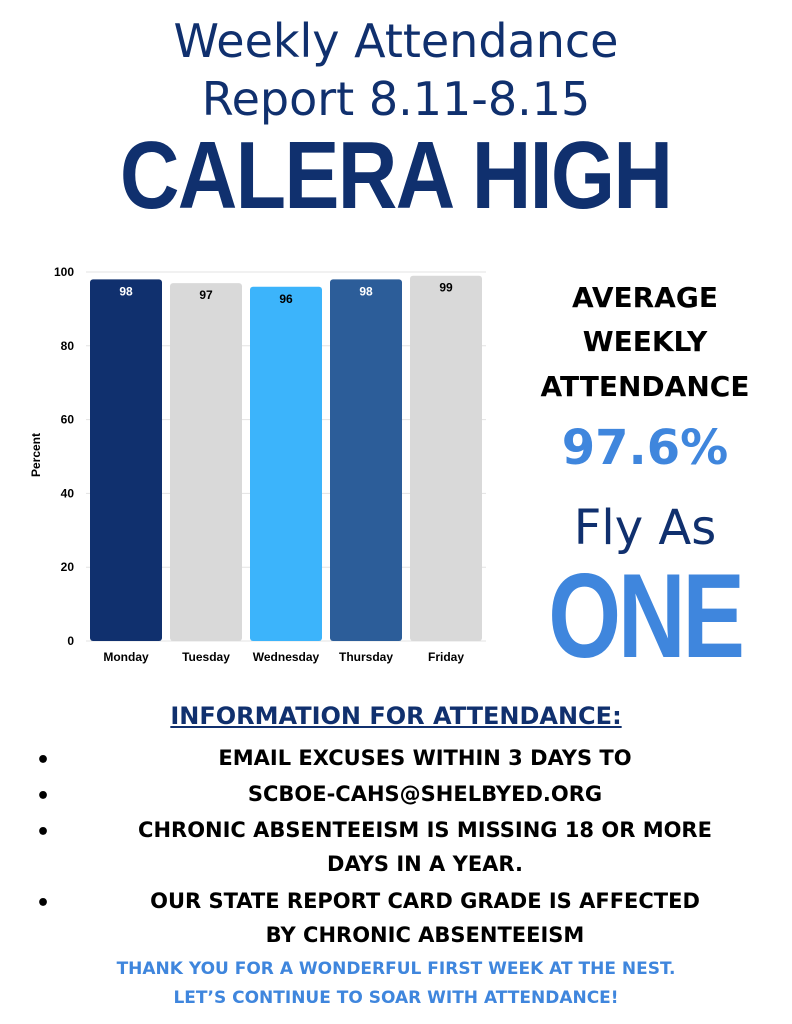  I want to click on bar-tuesday, so click(206, 462).